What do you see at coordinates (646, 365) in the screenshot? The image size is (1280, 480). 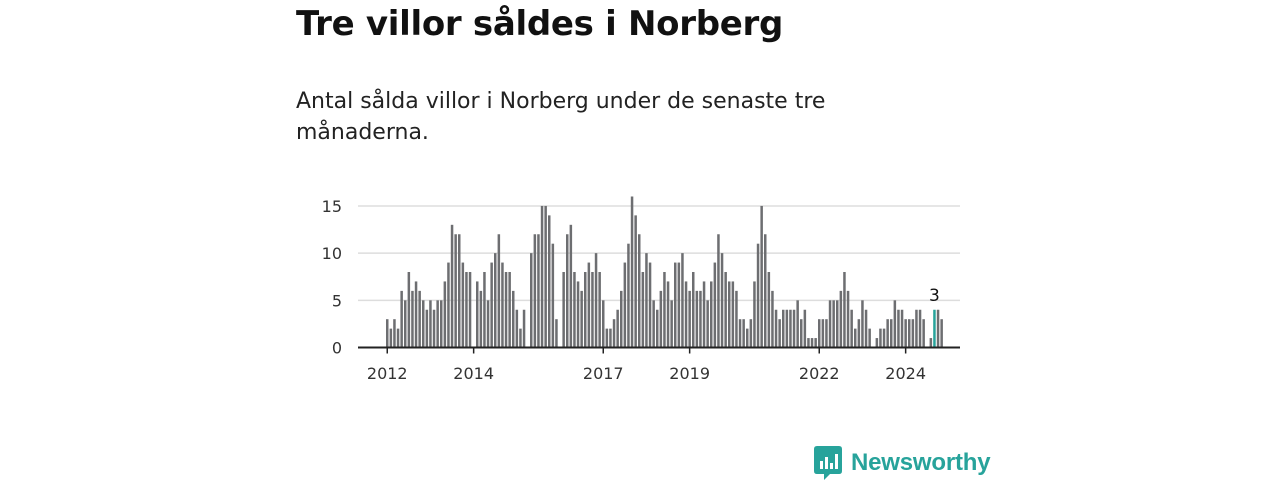 I see `x-axis-ticks: 2012 2014 2017 2019 2022 2024` at bounding box center [646, 365].